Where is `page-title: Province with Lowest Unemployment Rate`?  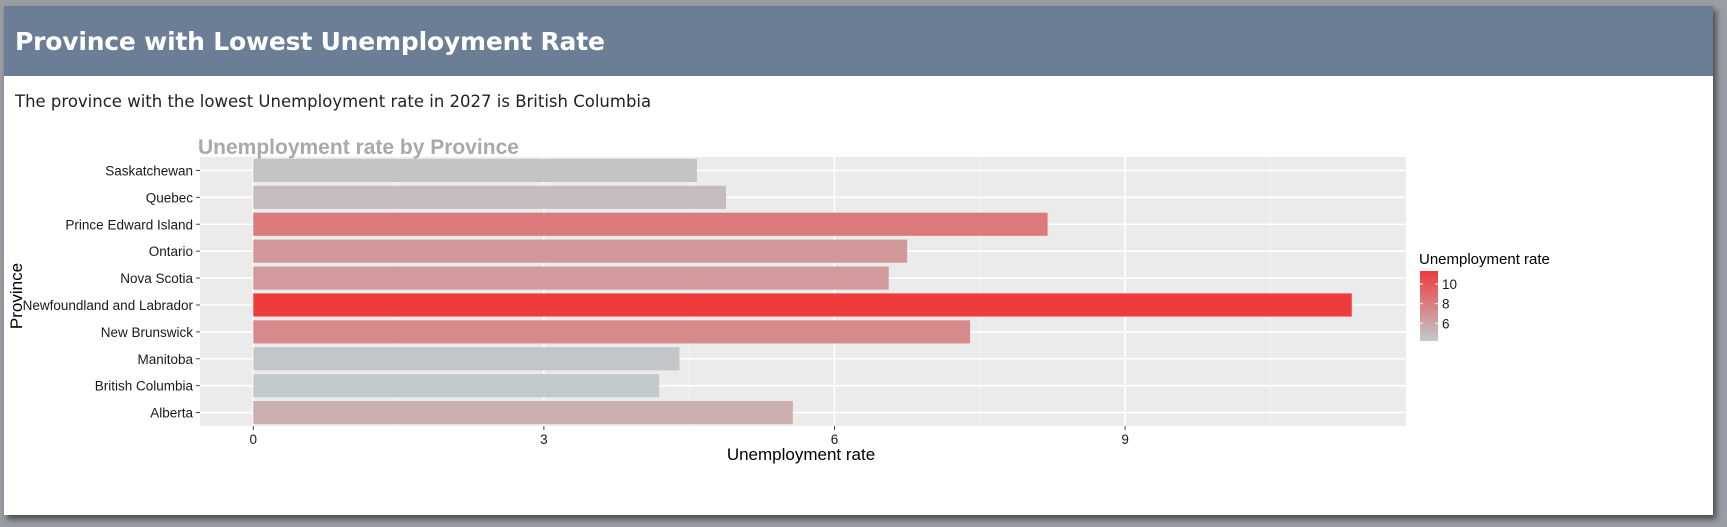
page-title: Province with Lowest Unemployment Rate is located at coordinates (310, 41).